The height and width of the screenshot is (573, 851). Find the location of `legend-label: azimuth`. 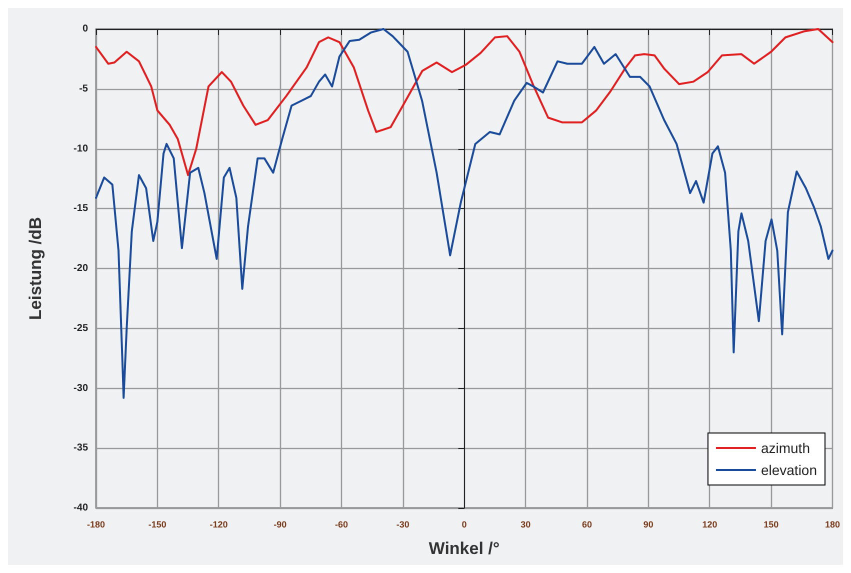

legend-label: azimuth is located at coordinates (785, 448).